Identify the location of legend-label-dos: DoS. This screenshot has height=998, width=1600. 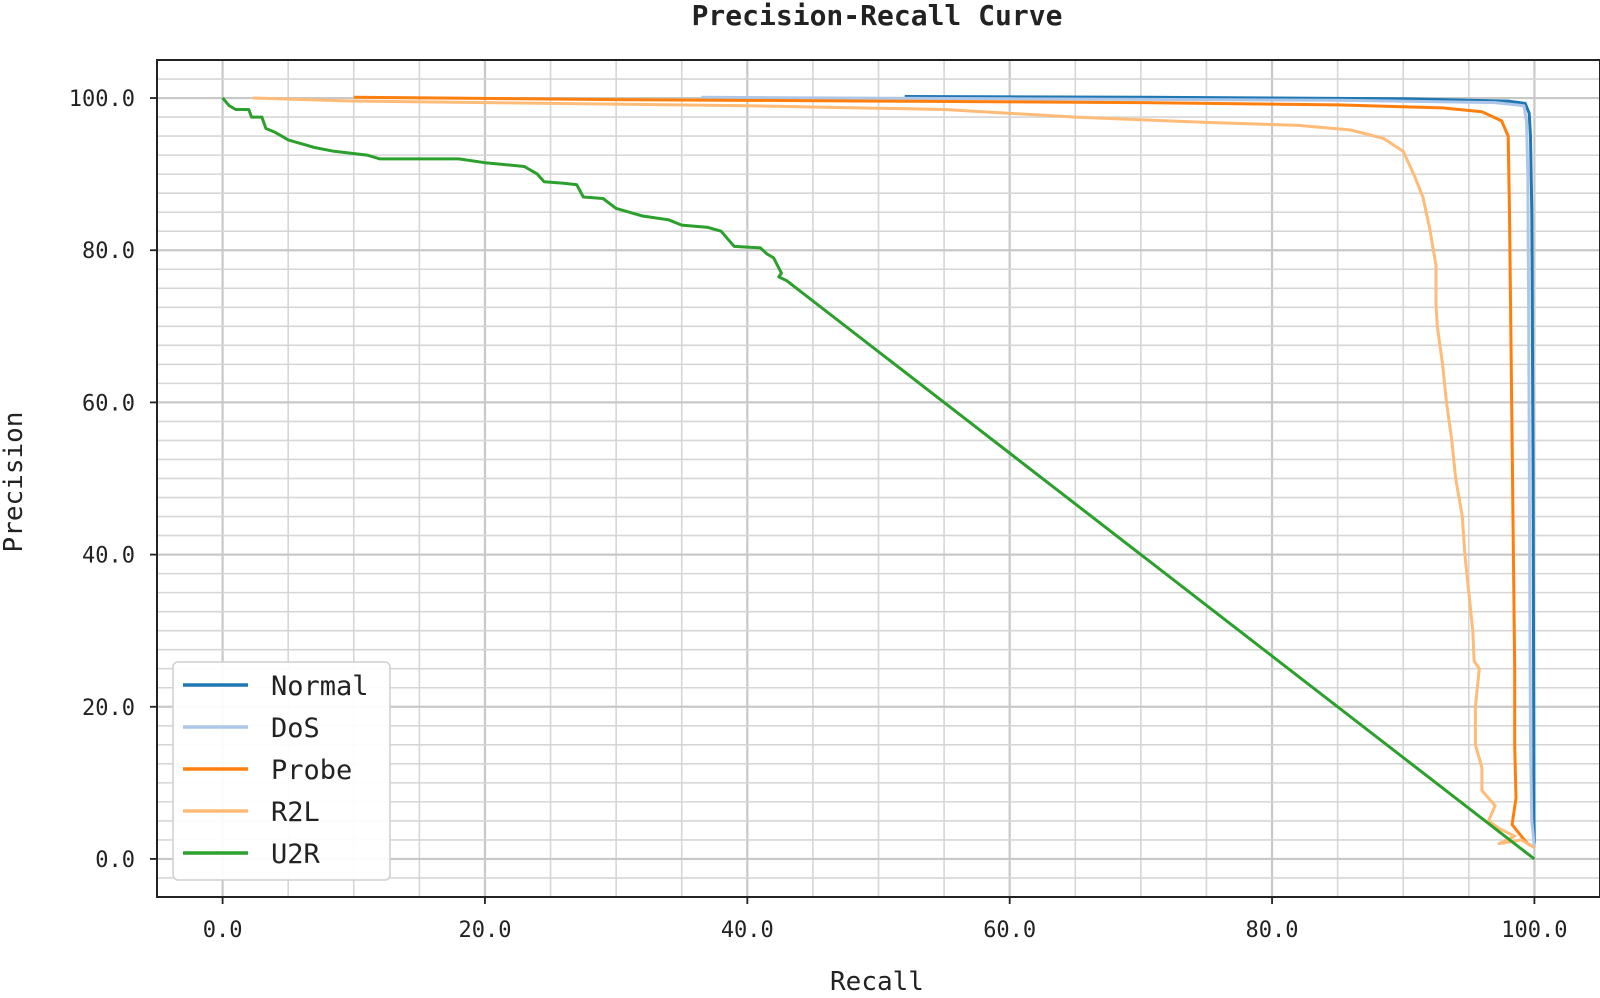
(295, 728).